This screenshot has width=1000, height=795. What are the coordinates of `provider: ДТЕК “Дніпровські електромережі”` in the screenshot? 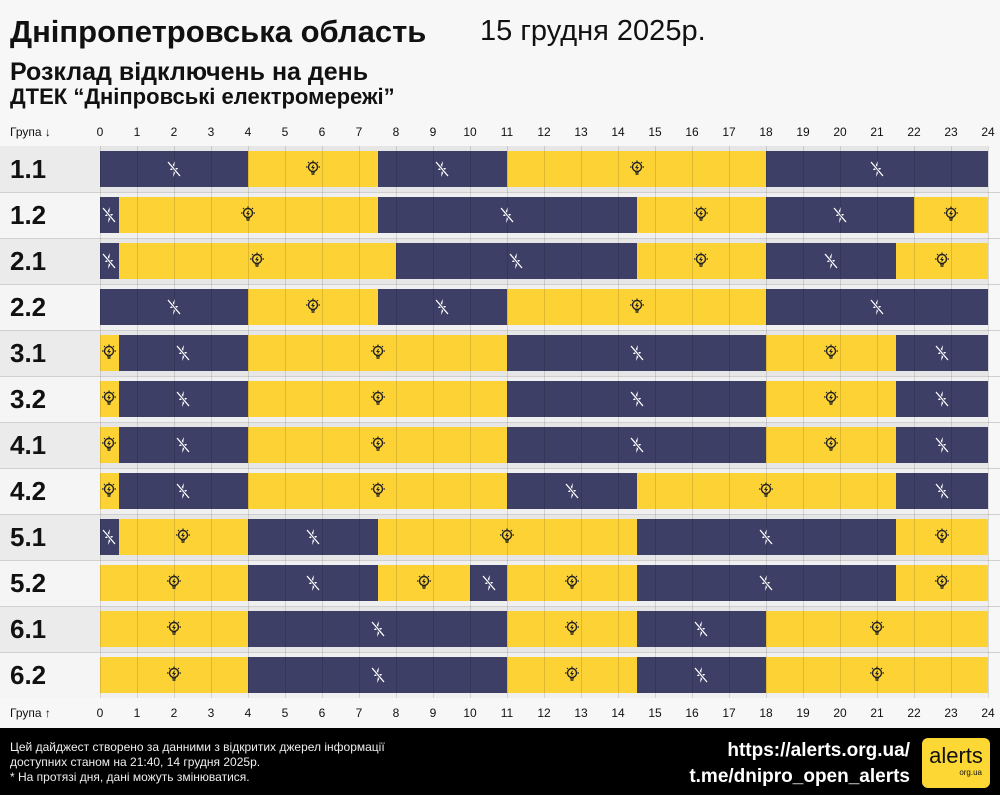 It's located at (202, 96).